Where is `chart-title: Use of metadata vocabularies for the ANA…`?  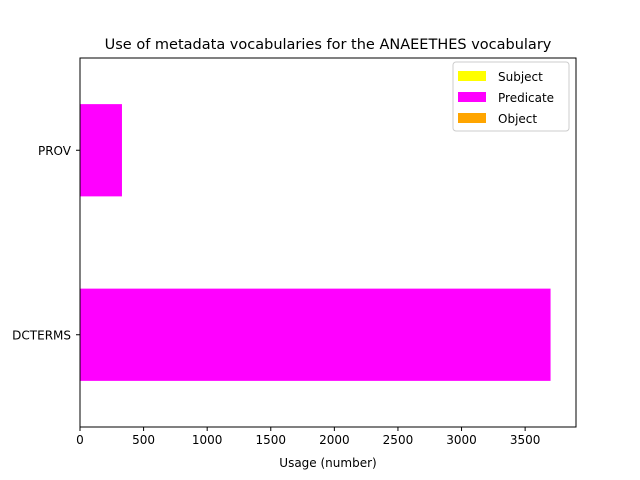
chart-title: Use of metadata vocabularies for the ANA… is located at coordinates (328, 45).